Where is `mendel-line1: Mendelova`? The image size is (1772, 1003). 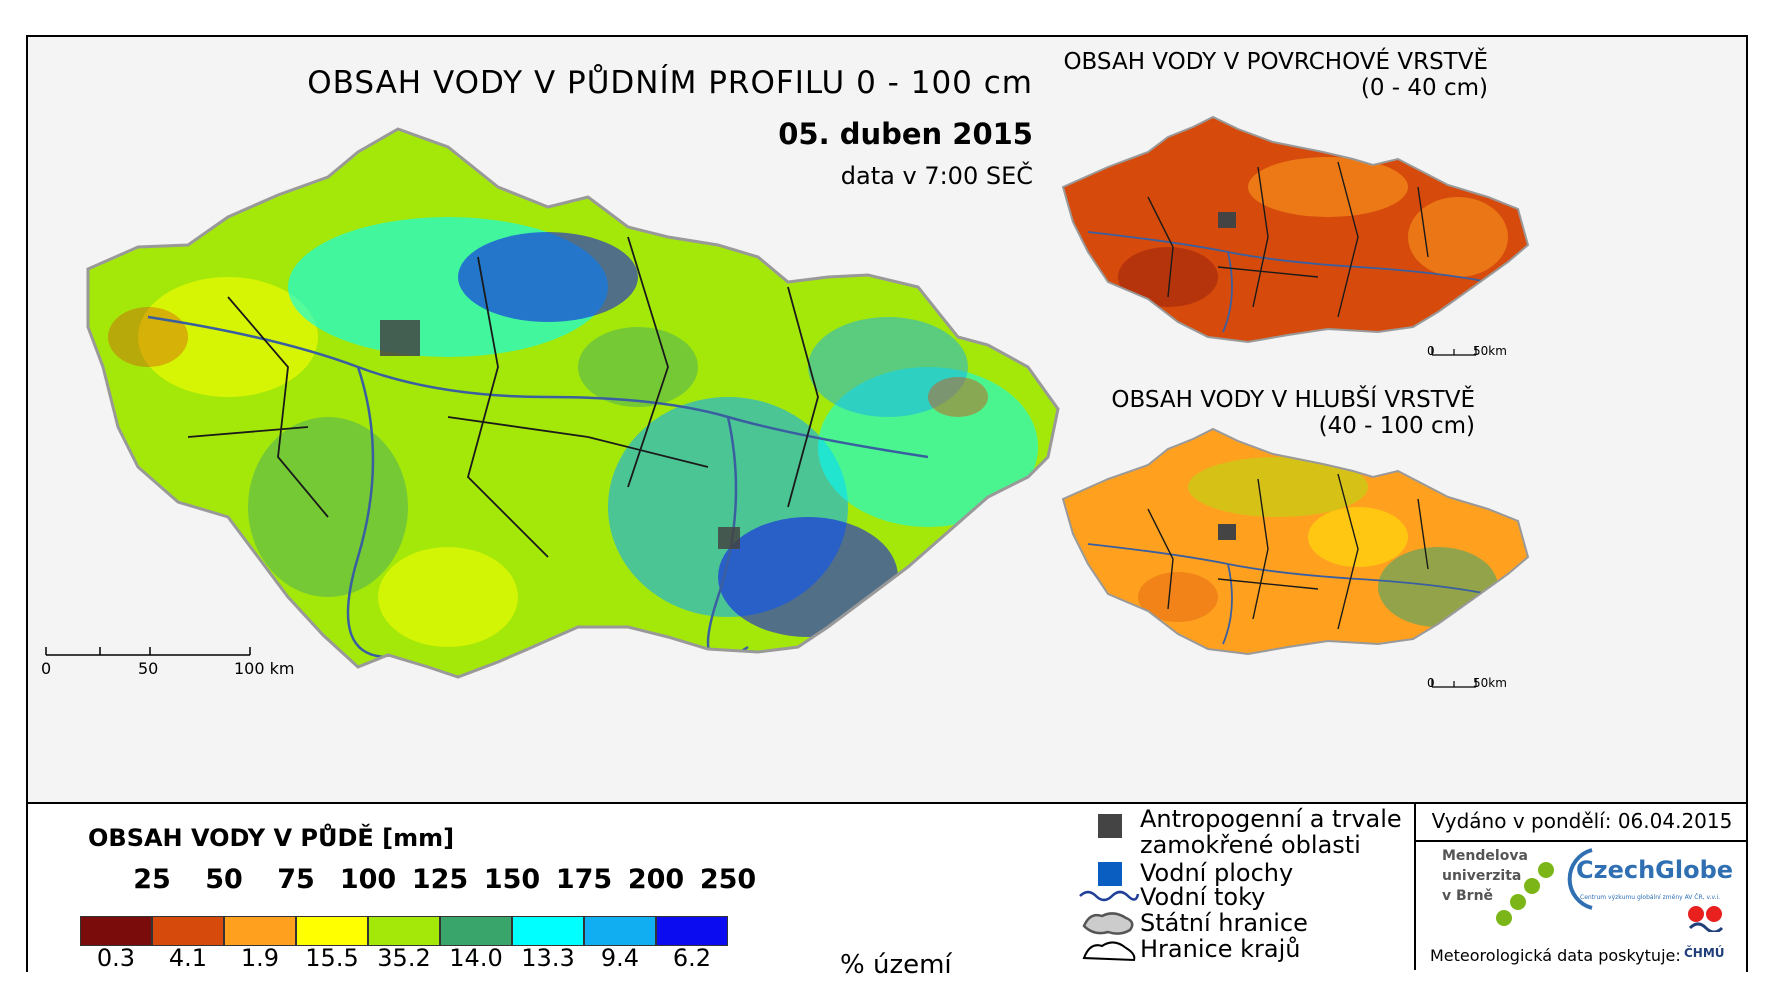 mendel-line1: Mendelova is located at coordinates (1485, 856).